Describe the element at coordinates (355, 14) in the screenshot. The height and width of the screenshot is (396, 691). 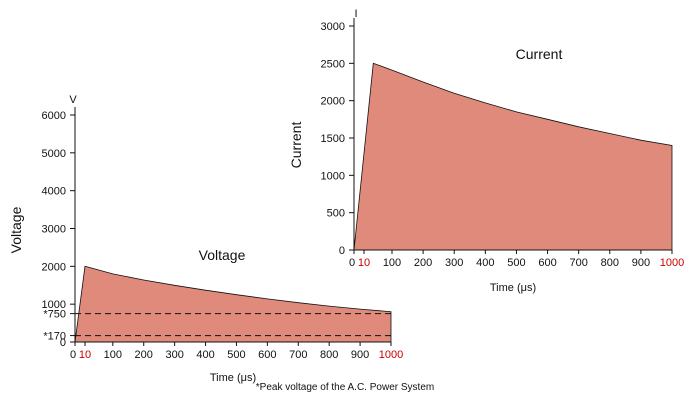
I see `y-unit-label: I` at that location.